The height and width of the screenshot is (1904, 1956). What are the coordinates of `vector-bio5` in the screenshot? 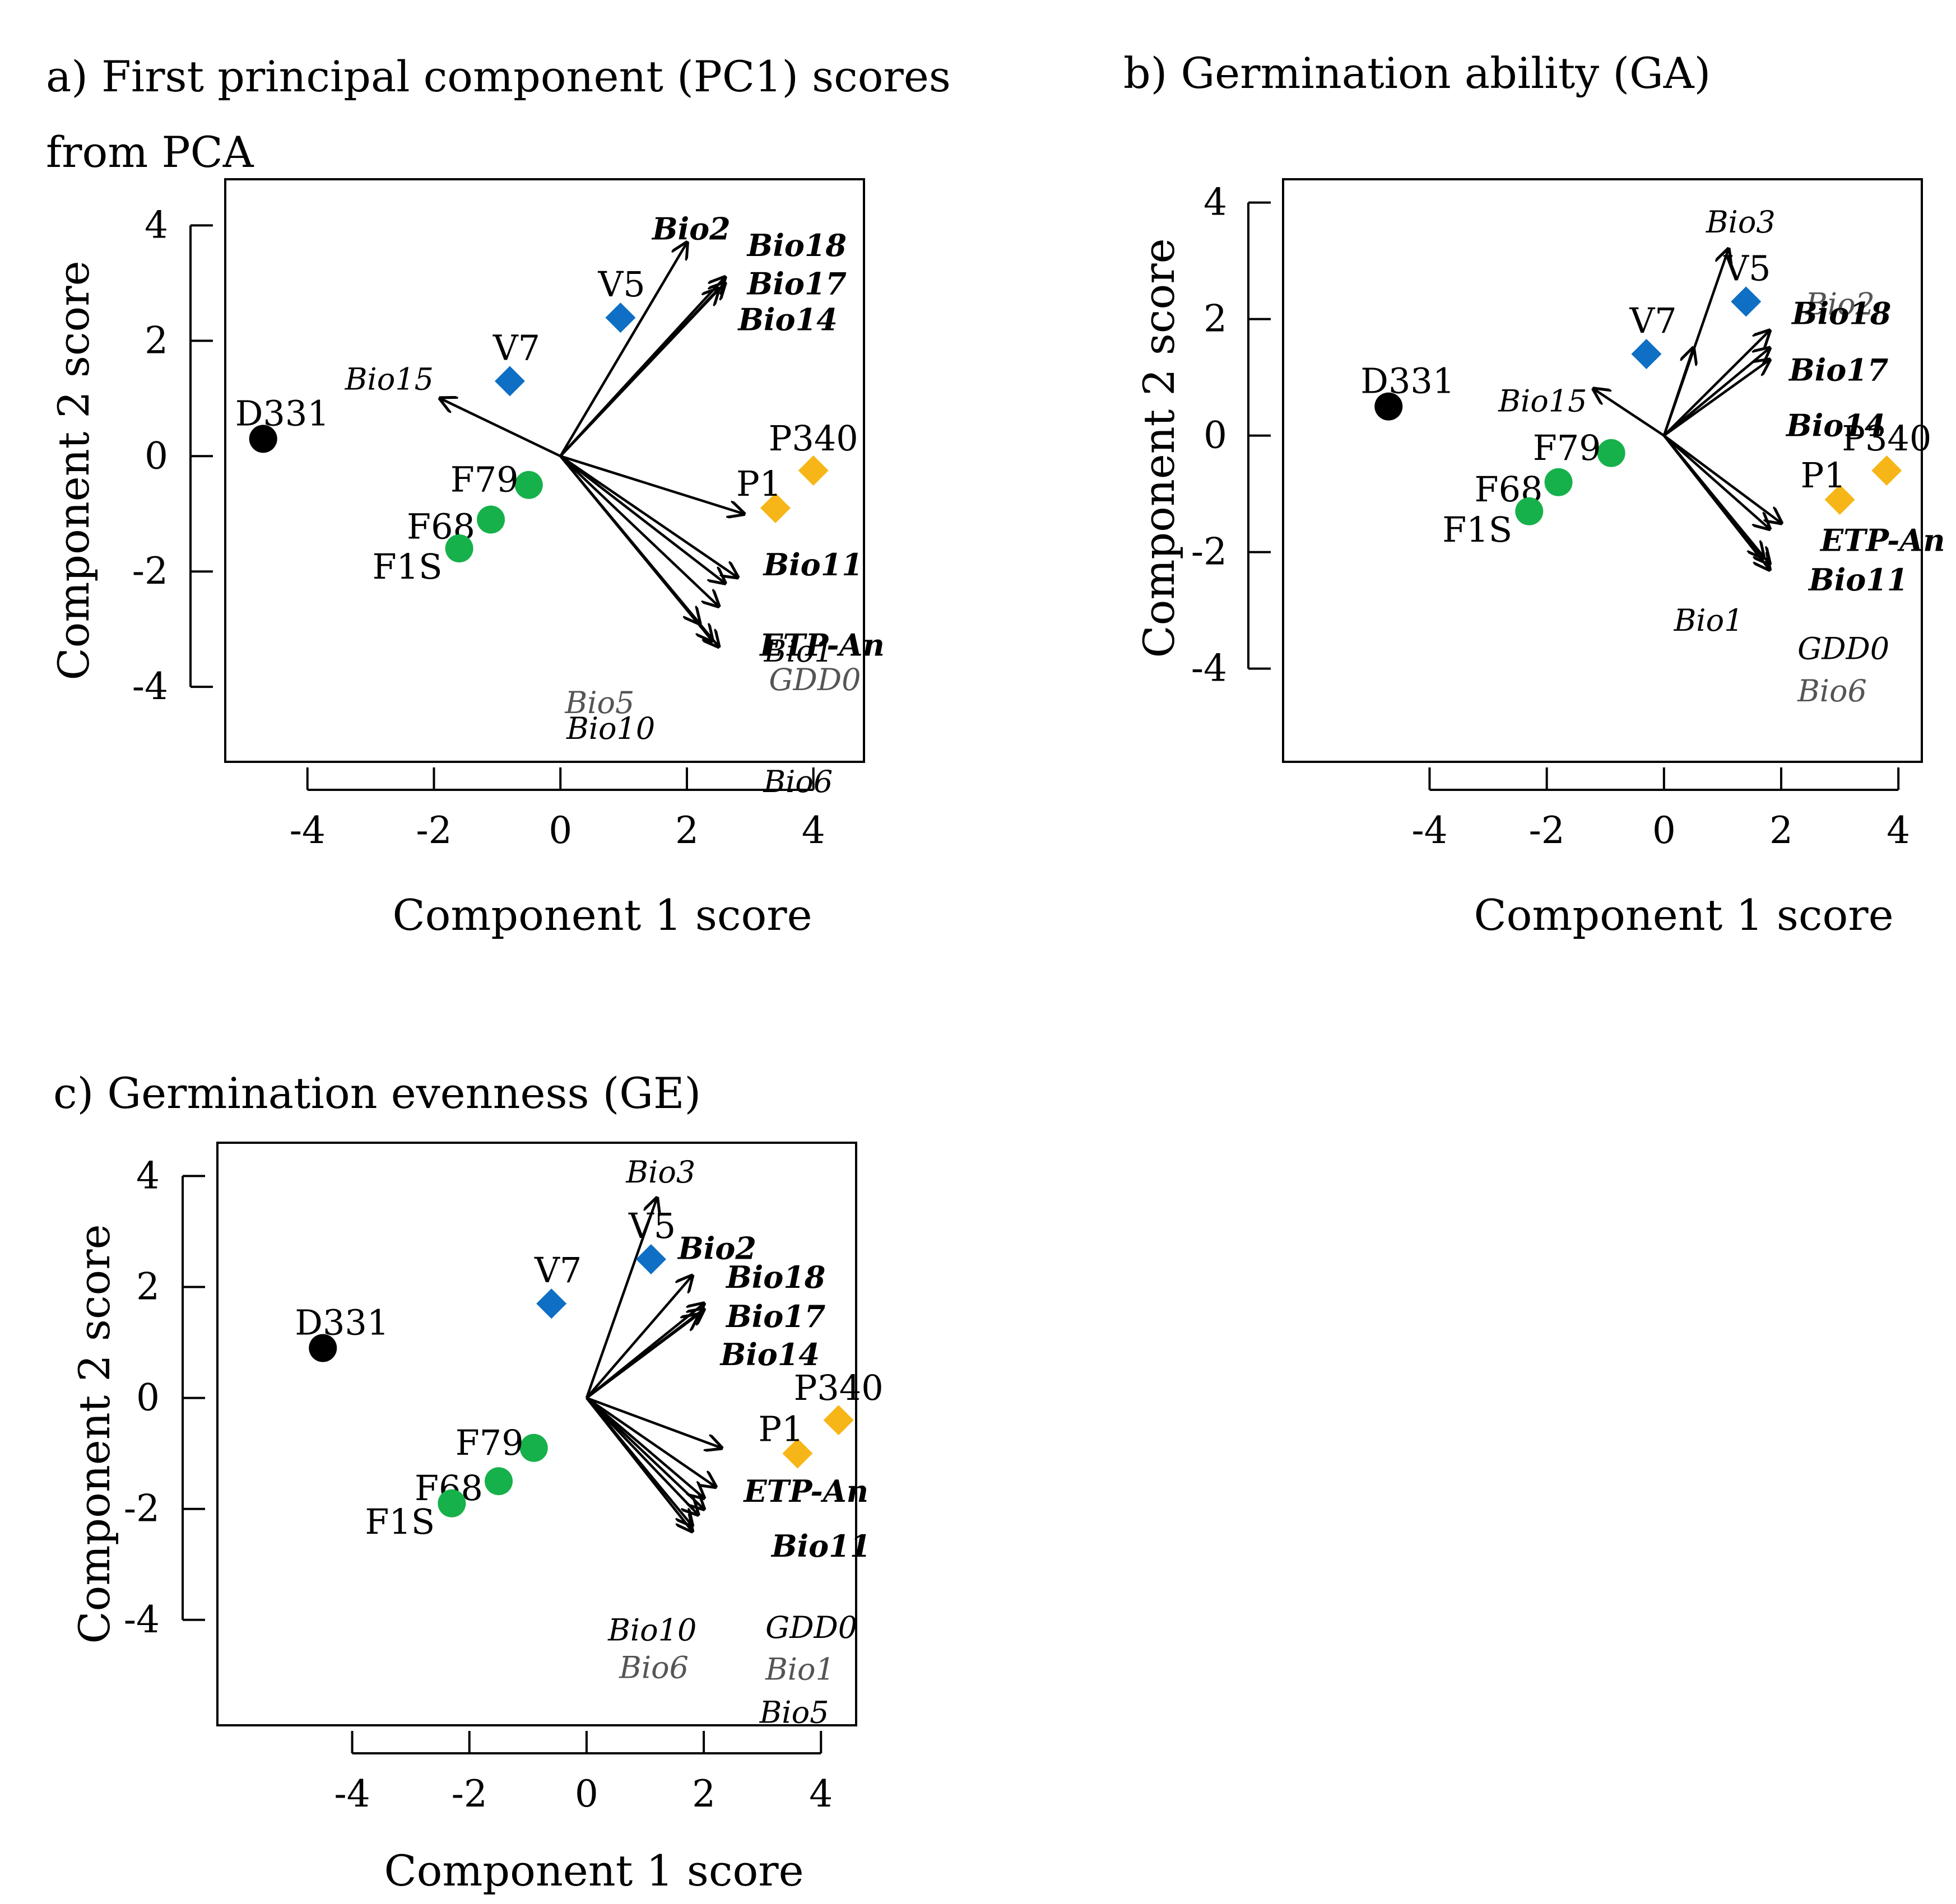 It's located at (642, 1456).